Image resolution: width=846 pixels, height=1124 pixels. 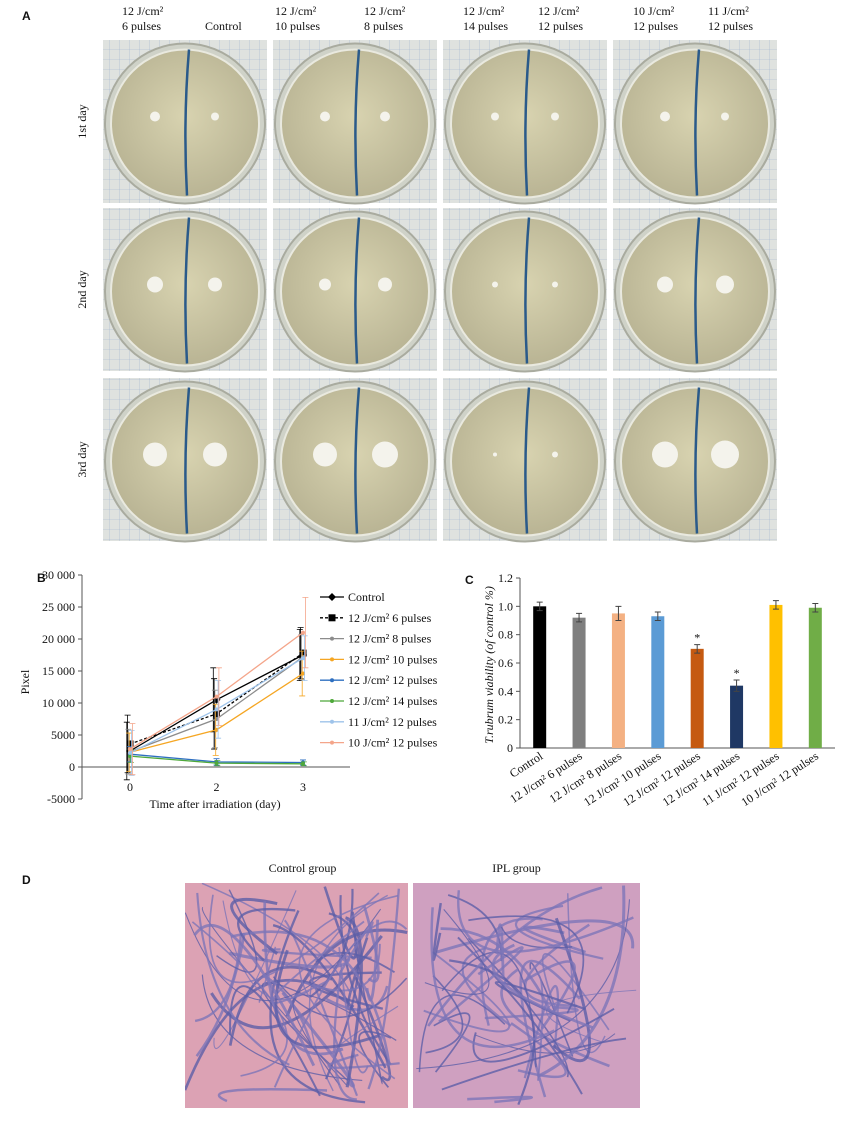 I want to click on y-tick-label: 25 000, so click(x=58, y=607).